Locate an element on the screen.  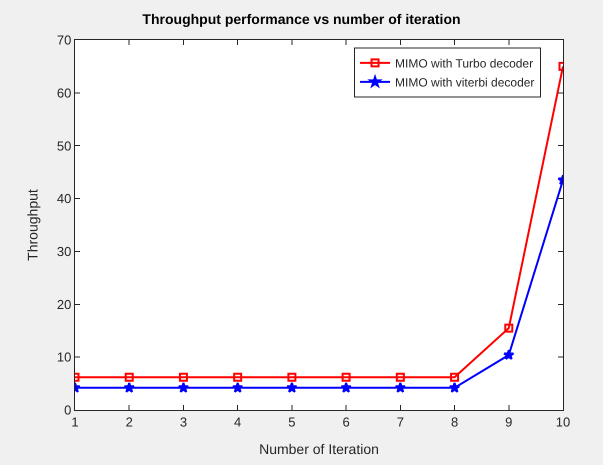
y-tick-label: 0 is located at coordinates (68, 410).